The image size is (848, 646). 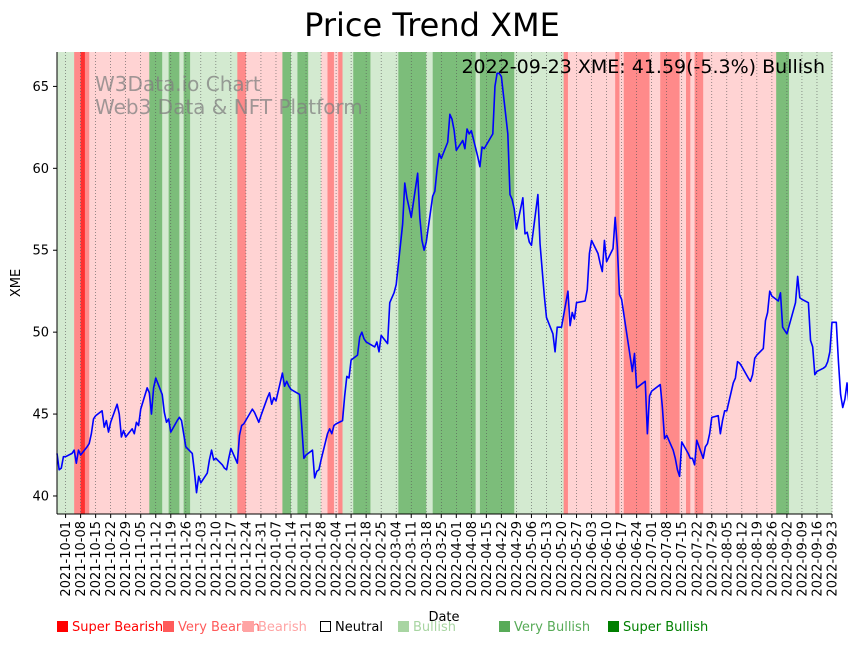 What do you see at coordinates (562, 559) in the screenshot?
I see `x-tick-label: 2022-05-20` at bounding box center [562, 559].